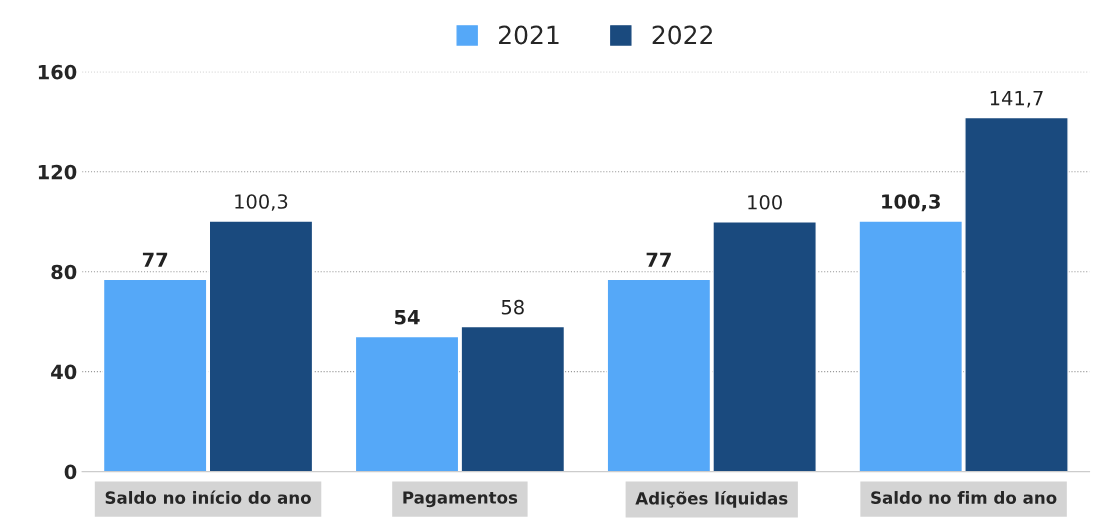 The width and height of the screenshot is (1095, 524). Describe the element at coordinates (407, 317) in the screenshot. I see `data-label: 54` at that location.